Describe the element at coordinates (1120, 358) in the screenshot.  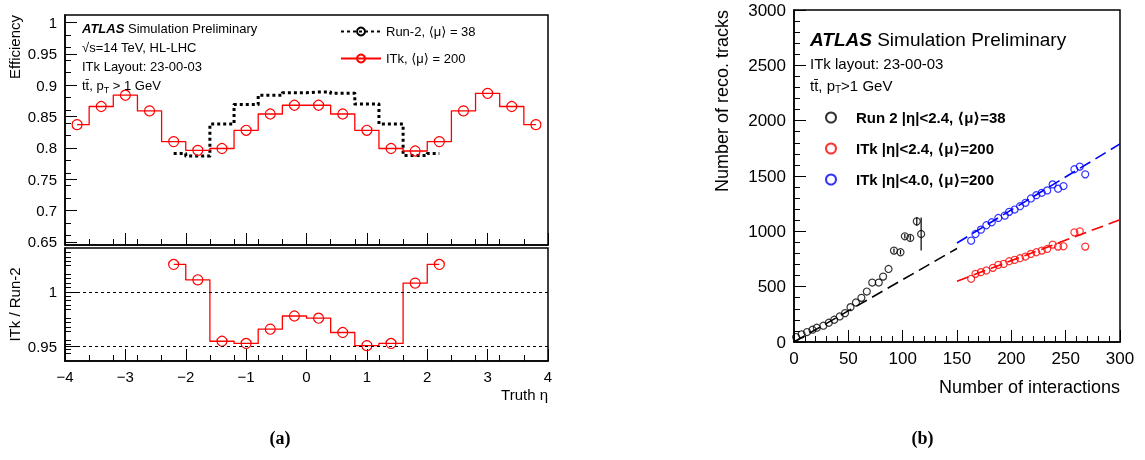
I see `x-tick-label: 300` at that location.